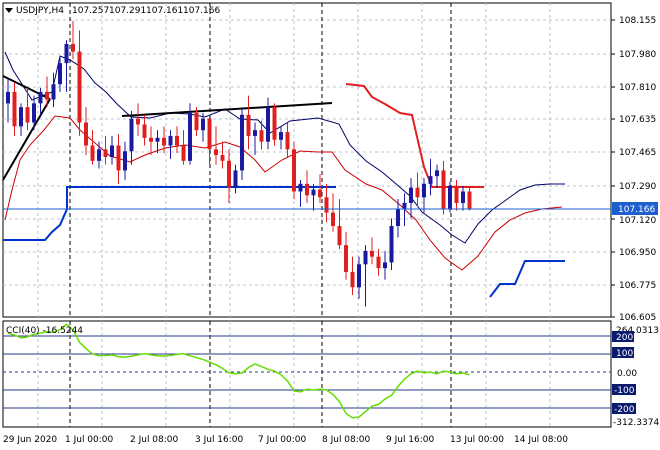  What do you see at coordinates (90, 11) in the screenshot?
I see `open-value: 107.257` at bounding box center [90, 11].